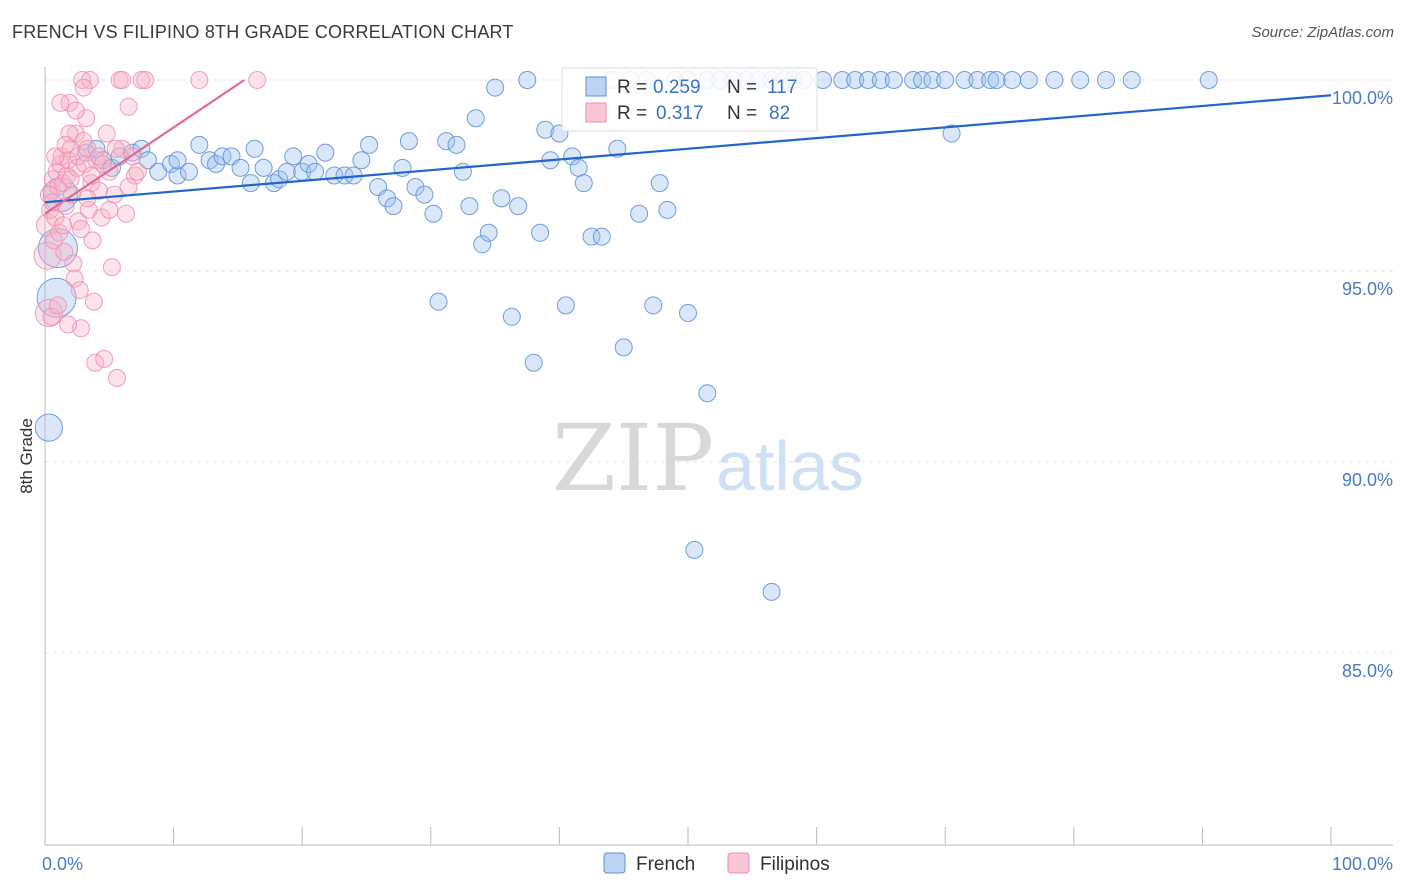 Image resolution: width=1406 pixels, height=892 pixels. Describe the element at coordinates (688, 147) in the screenshot. I see `trend-lines` at that location.